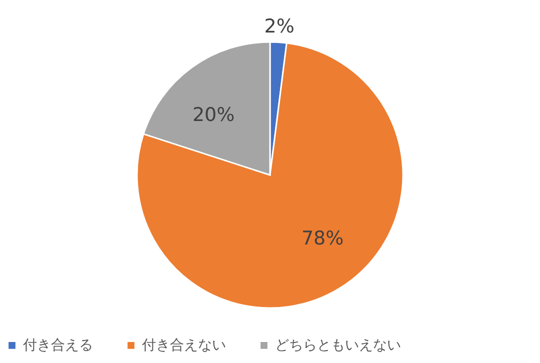  Describe the element at coordinates (279, 26) in the screenshot. I see `data-label: 2%` at that location.